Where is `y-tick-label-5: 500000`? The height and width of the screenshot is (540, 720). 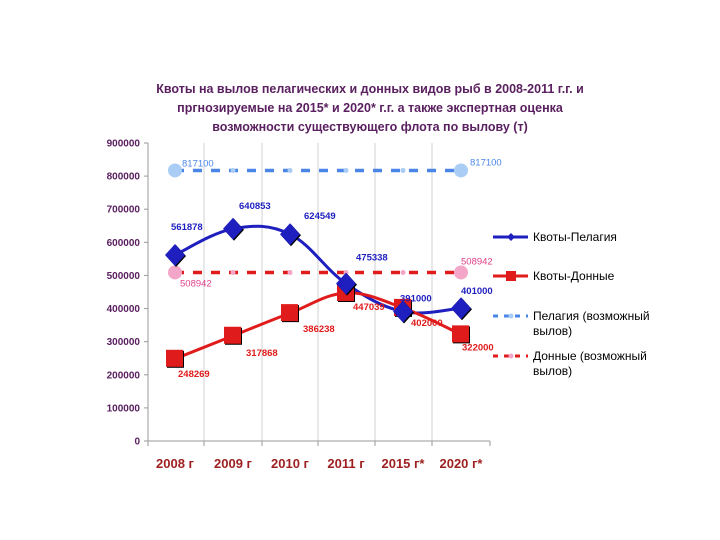 y-tick-label-5: 500000 is located at coordinates (124, 276).